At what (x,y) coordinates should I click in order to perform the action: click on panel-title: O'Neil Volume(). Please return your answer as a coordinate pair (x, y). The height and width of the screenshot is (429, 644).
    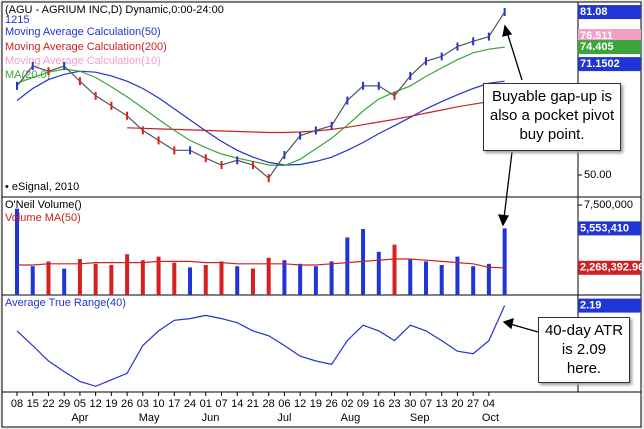
    Looking at the image, I should click on (43, 205).